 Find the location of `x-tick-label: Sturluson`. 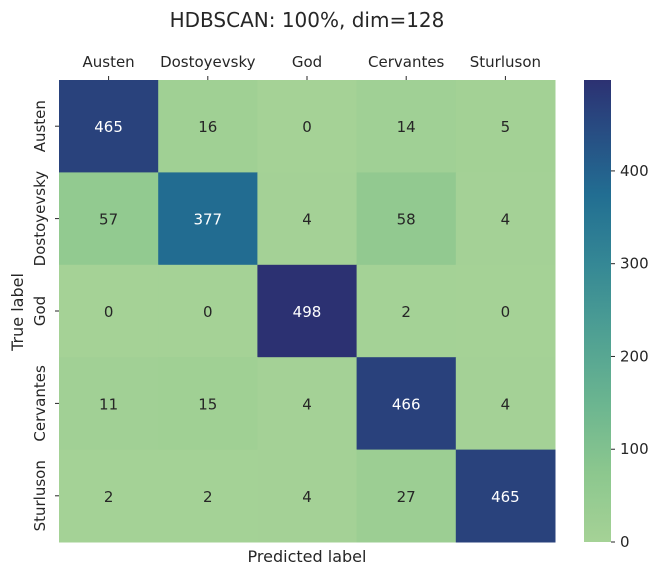

x-tick-label: Sturluson is located at coordinates (505, 62).